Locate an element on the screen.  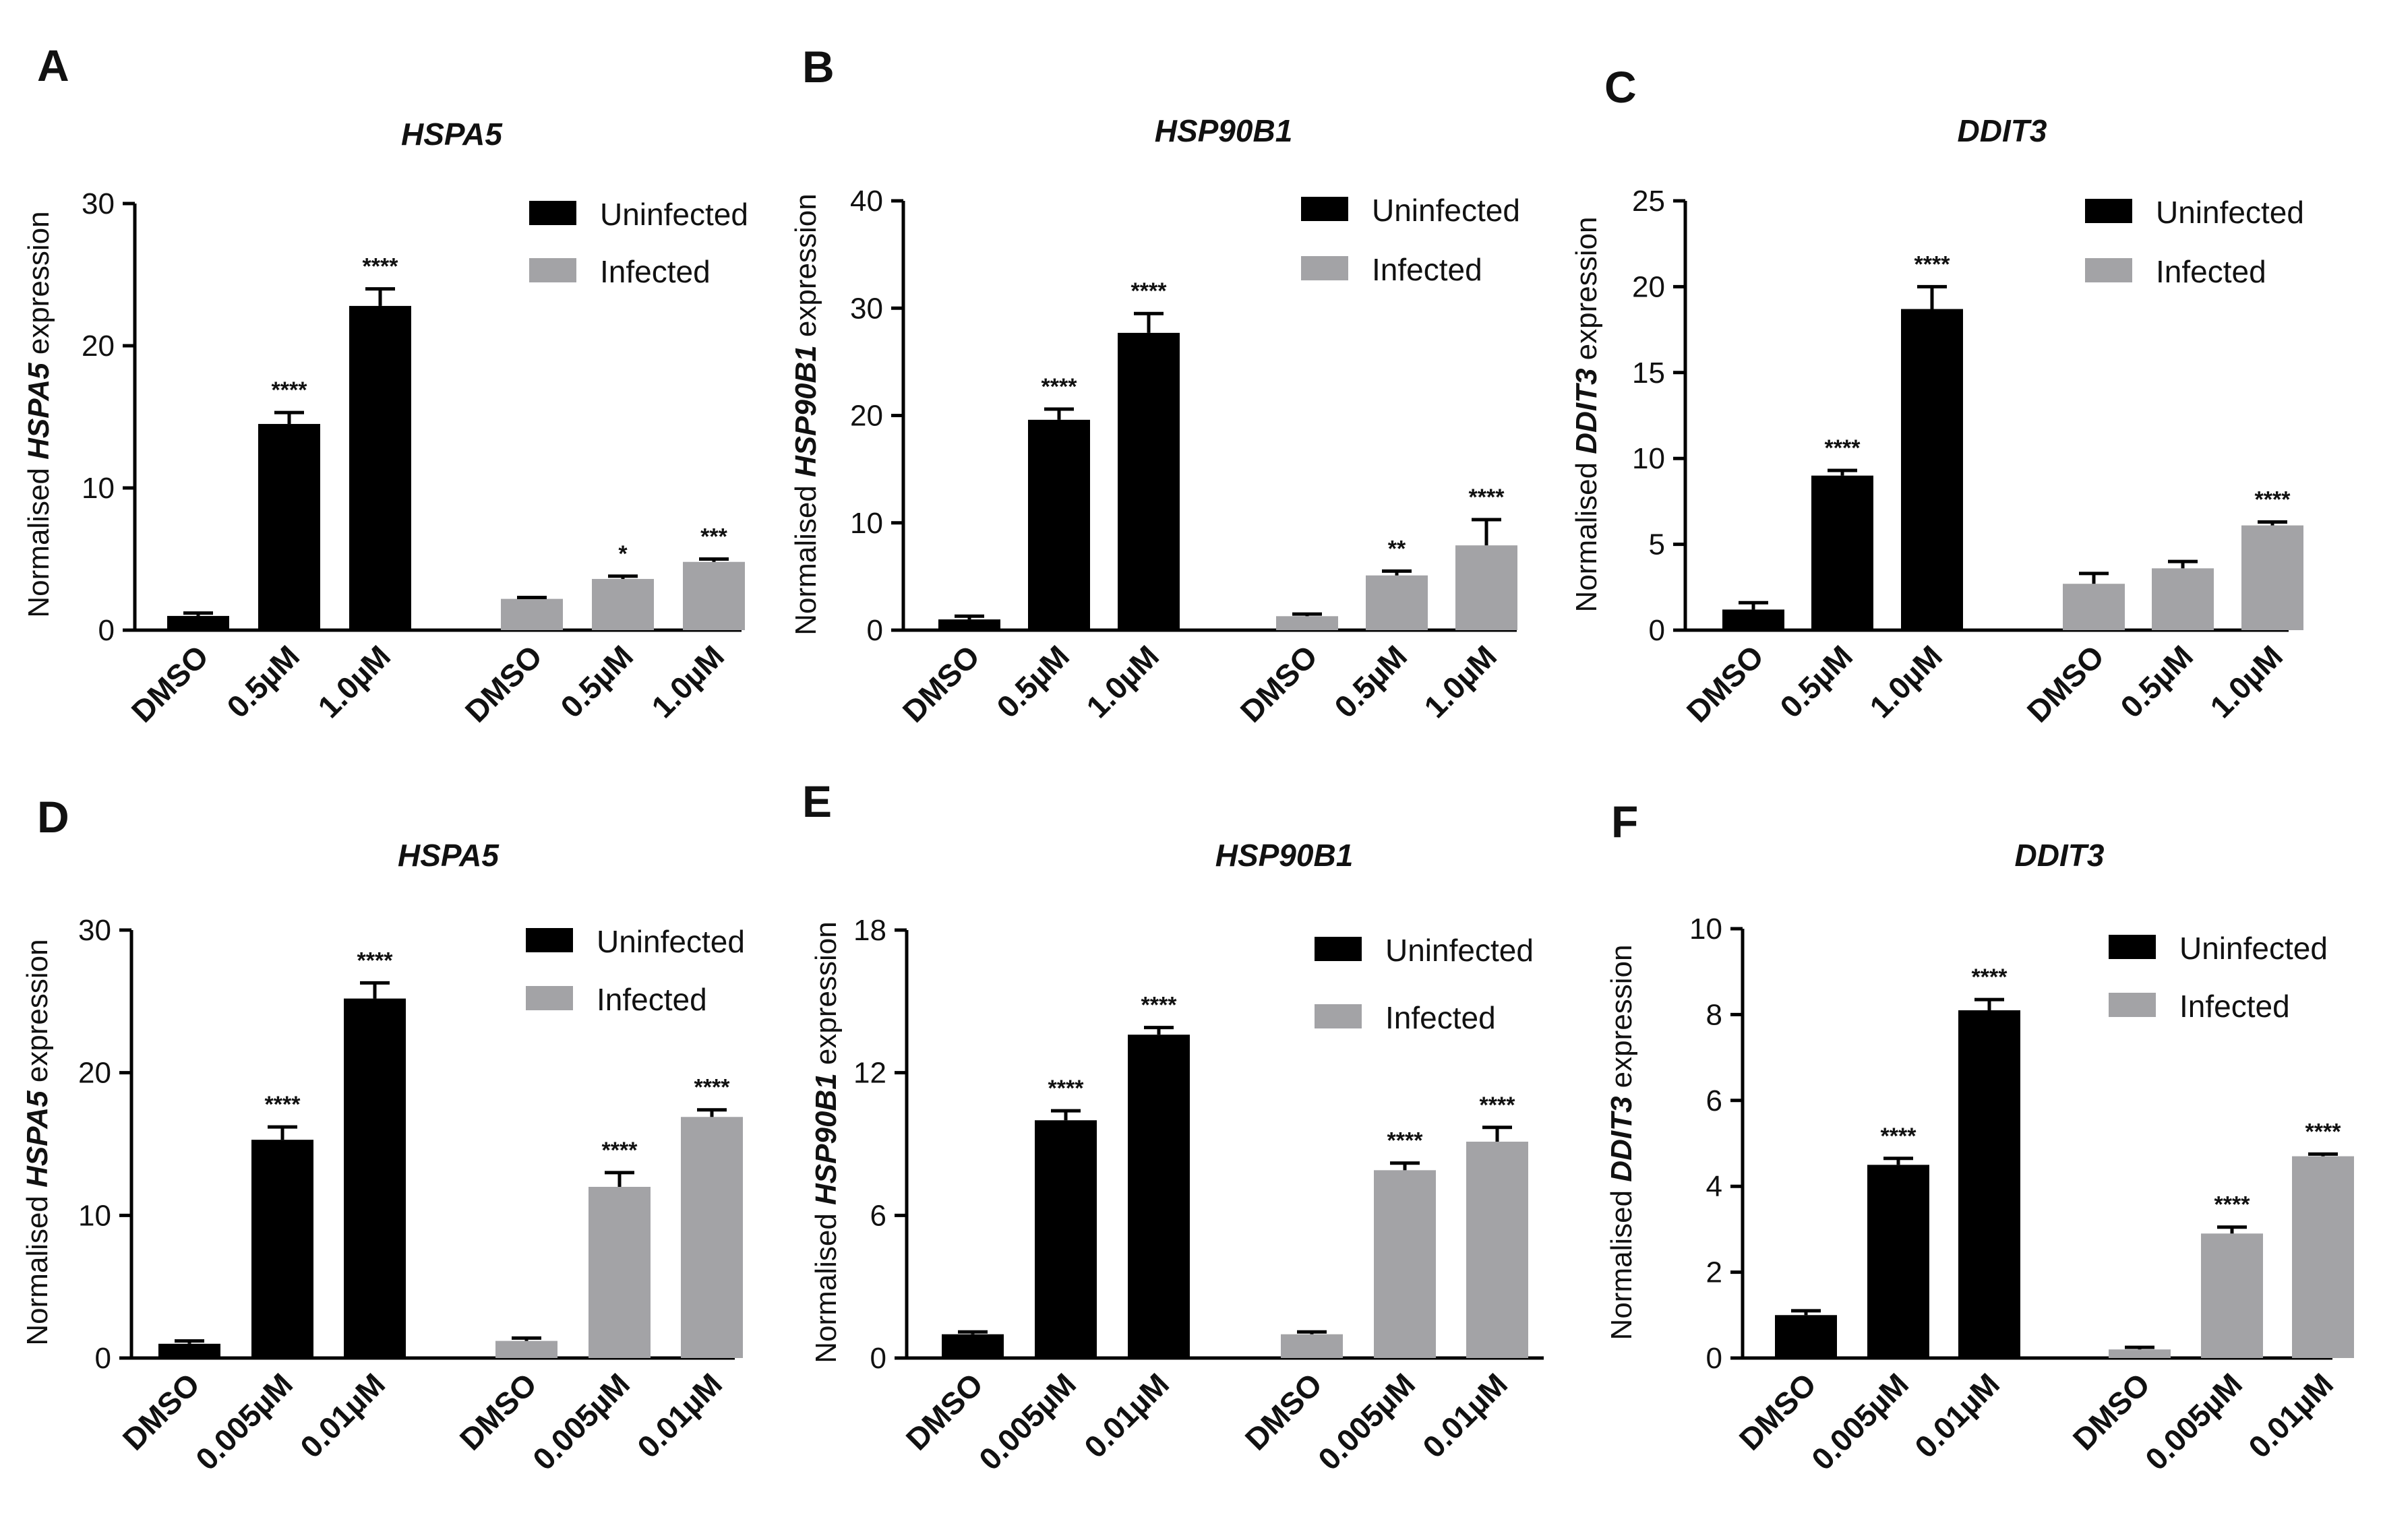
y-tick-label: 10 is located at coordinates (1648, 459).